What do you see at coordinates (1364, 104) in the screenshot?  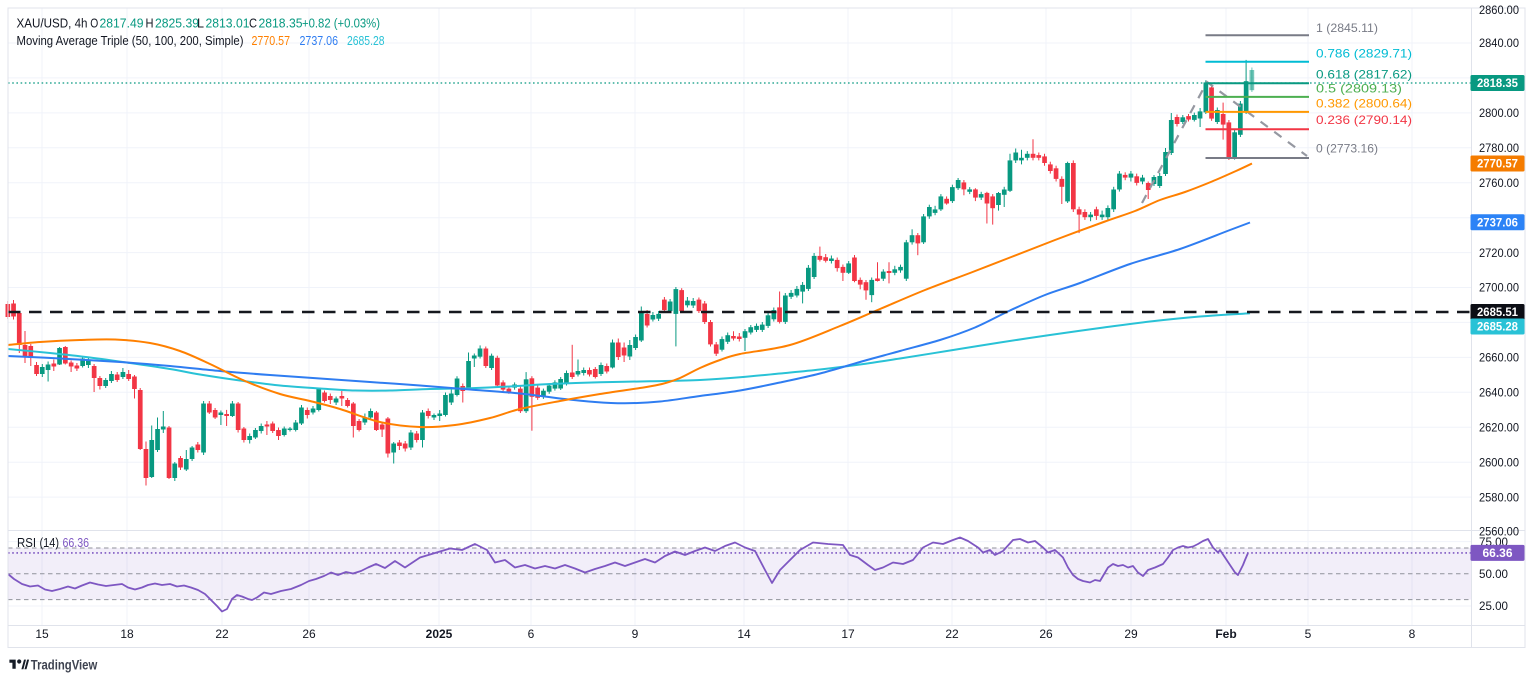 I see `svg-text: 0.382 (2800.64)` at bounding box center [1364, 104].